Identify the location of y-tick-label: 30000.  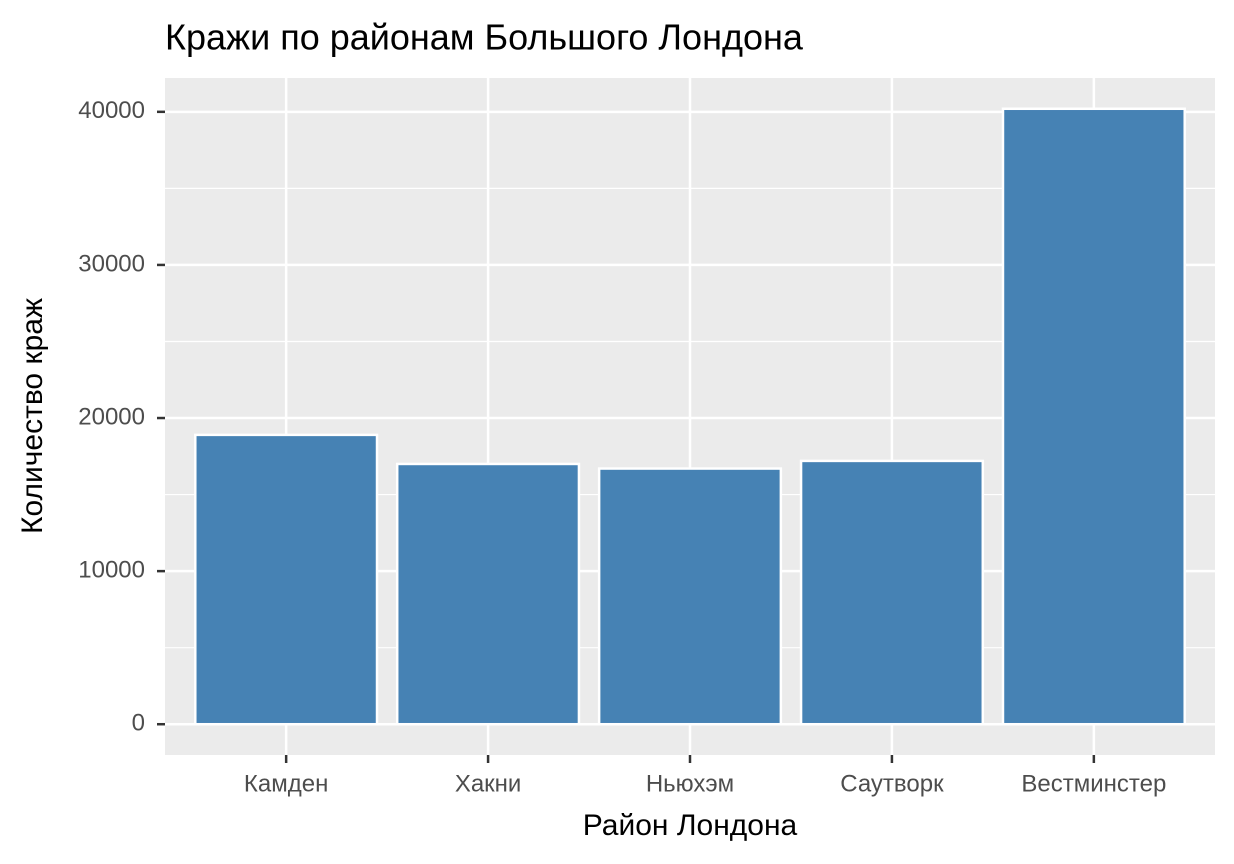
(111, 263).